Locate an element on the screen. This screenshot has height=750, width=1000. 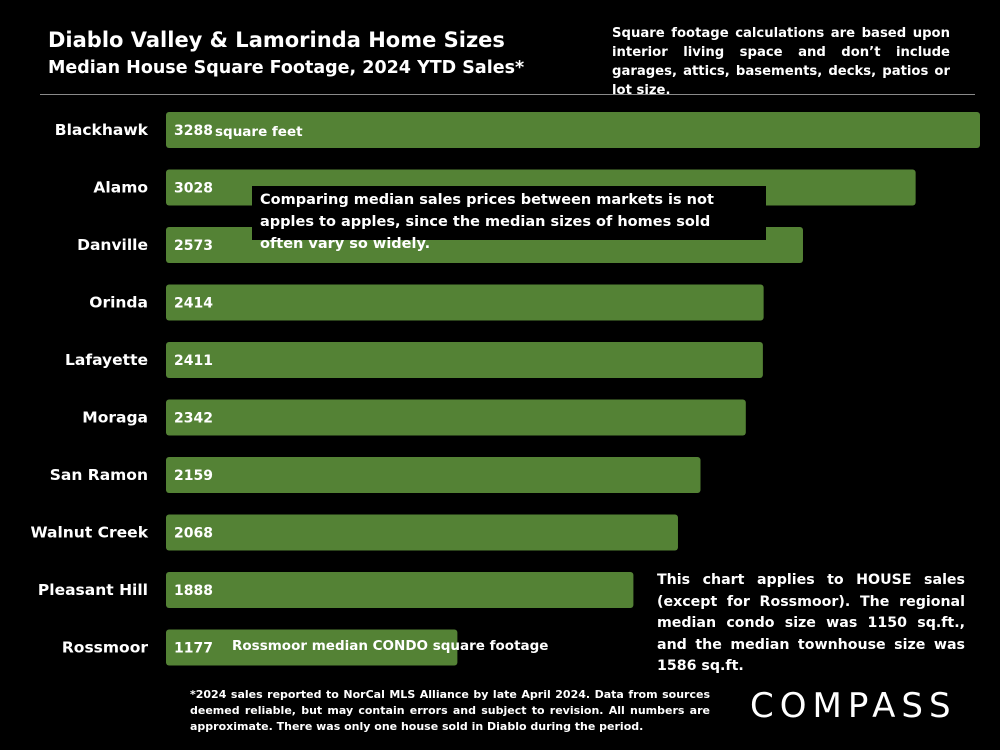
value-label: 3028 is located at coordinates (193, 189).